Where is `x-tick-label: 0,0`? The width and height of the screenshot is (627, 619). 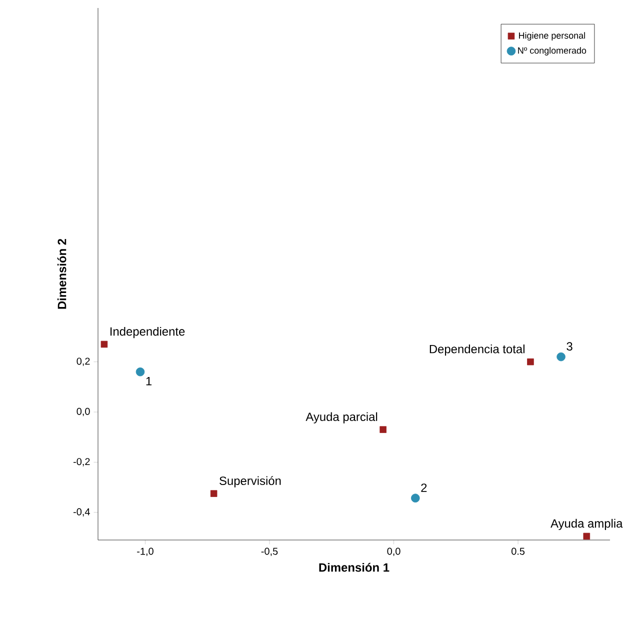
x-tick-label: 0,0 is located at coordinates (393, 552).